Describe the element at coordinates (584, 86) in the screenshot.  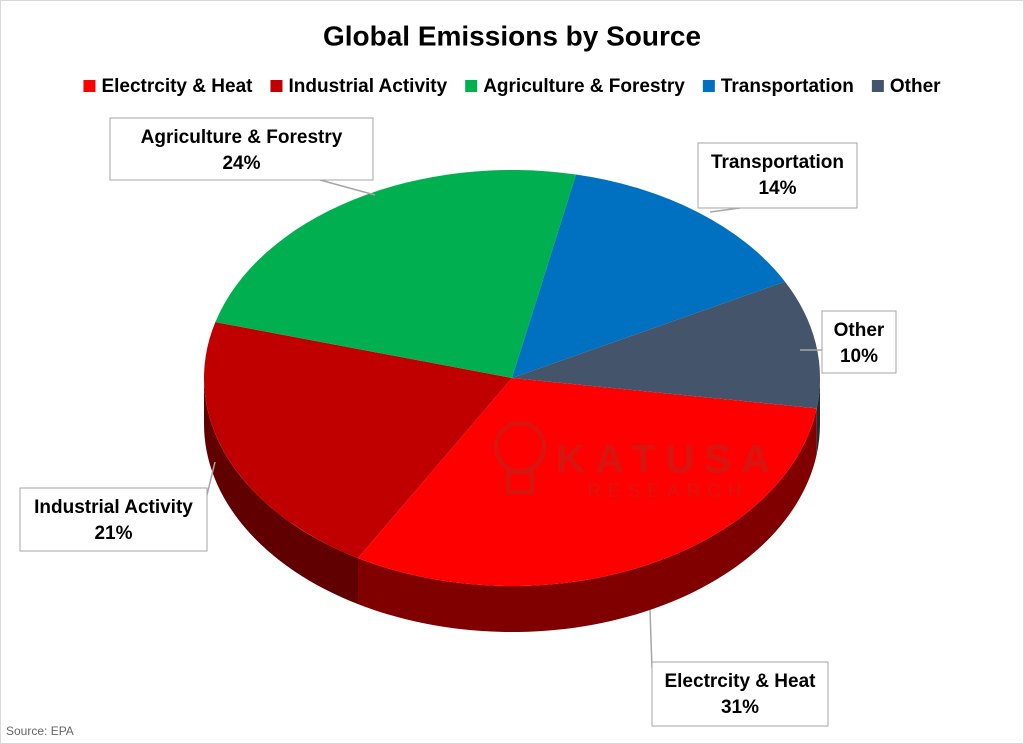
I see `legend-label: Agriculture & Forestry` at that location.